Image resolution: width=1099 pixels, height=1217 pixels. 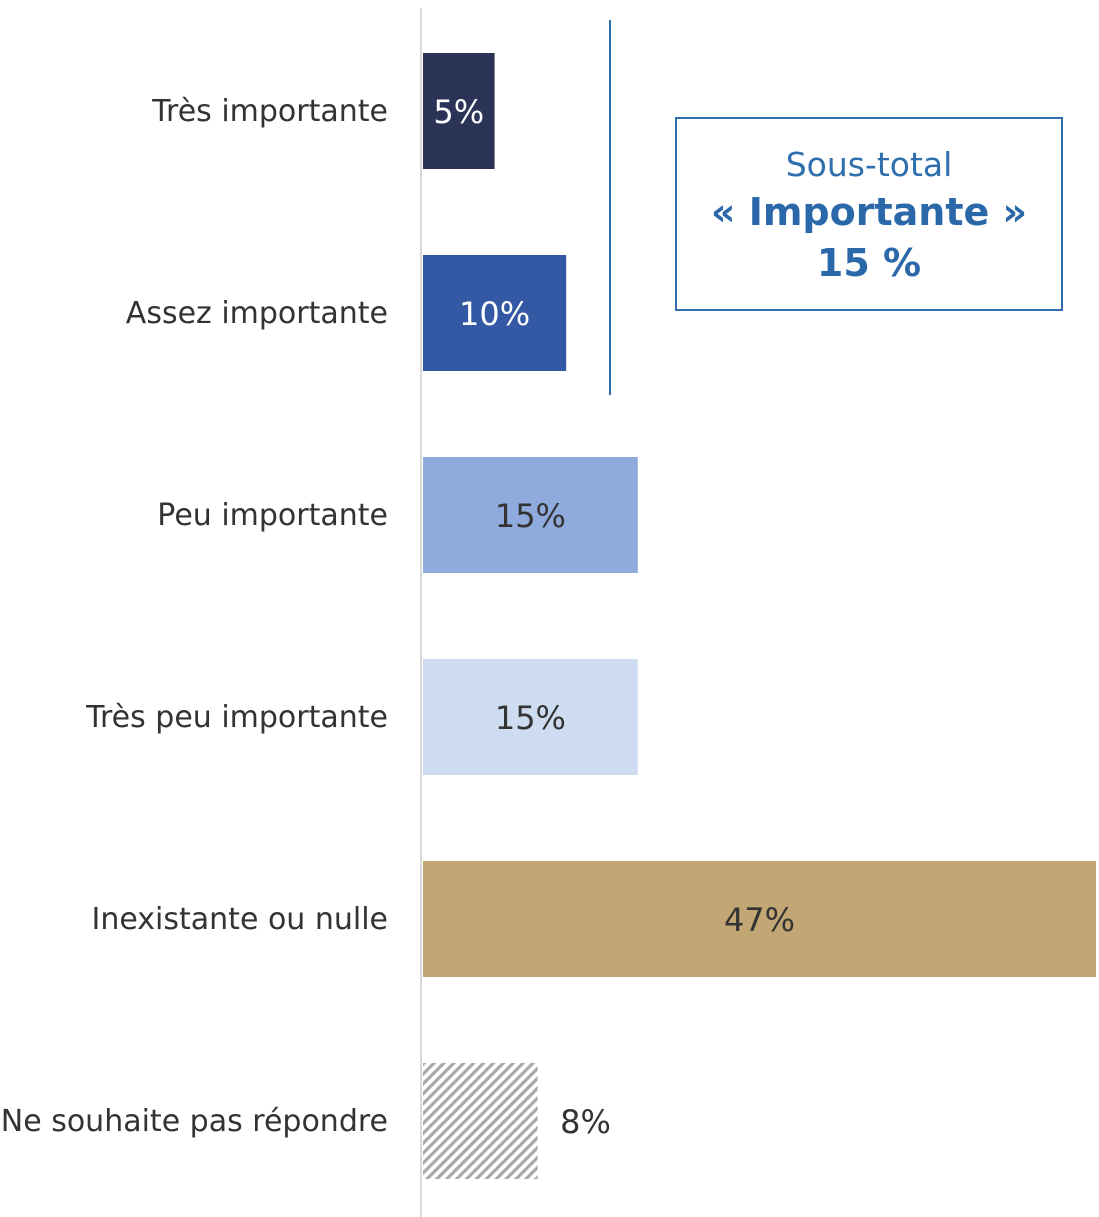 I want to click on category-label-3: Très peu importante, so click(x=236, y=717).